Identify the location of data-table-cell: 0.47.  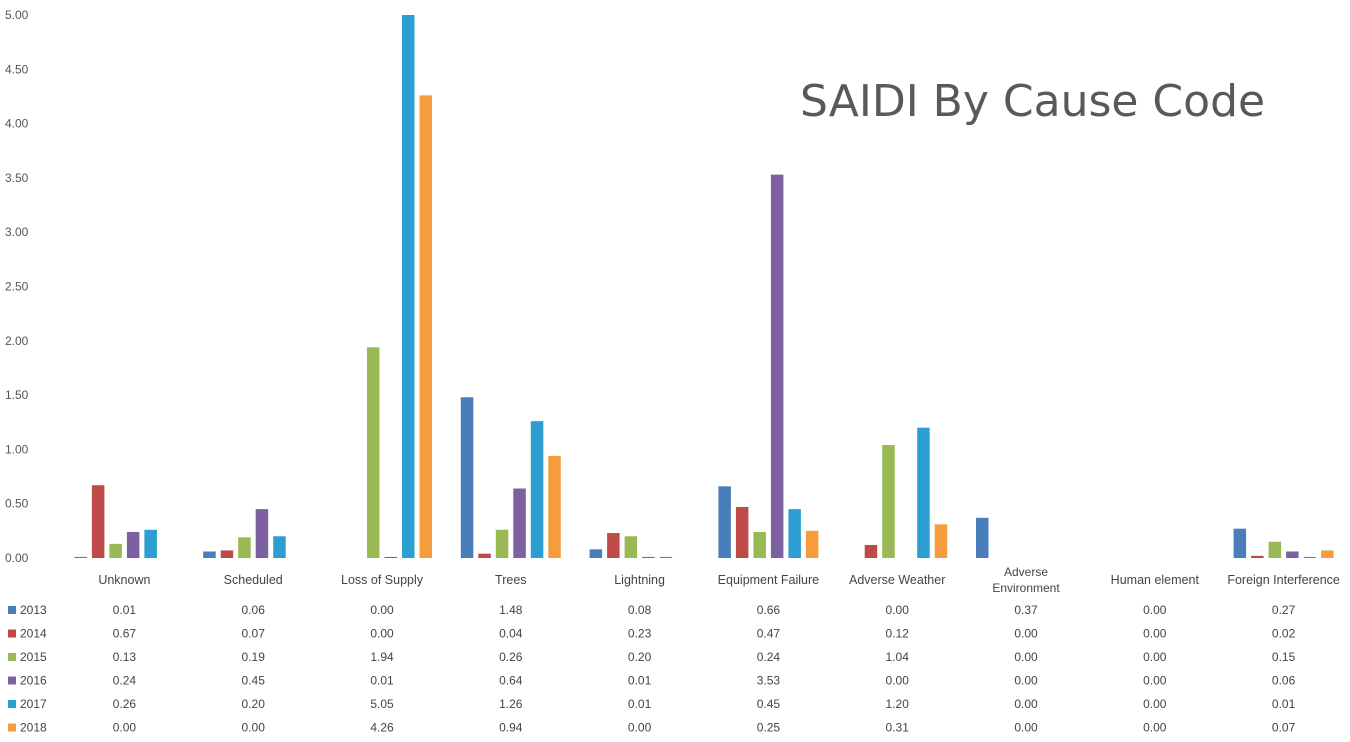
(769, 634).